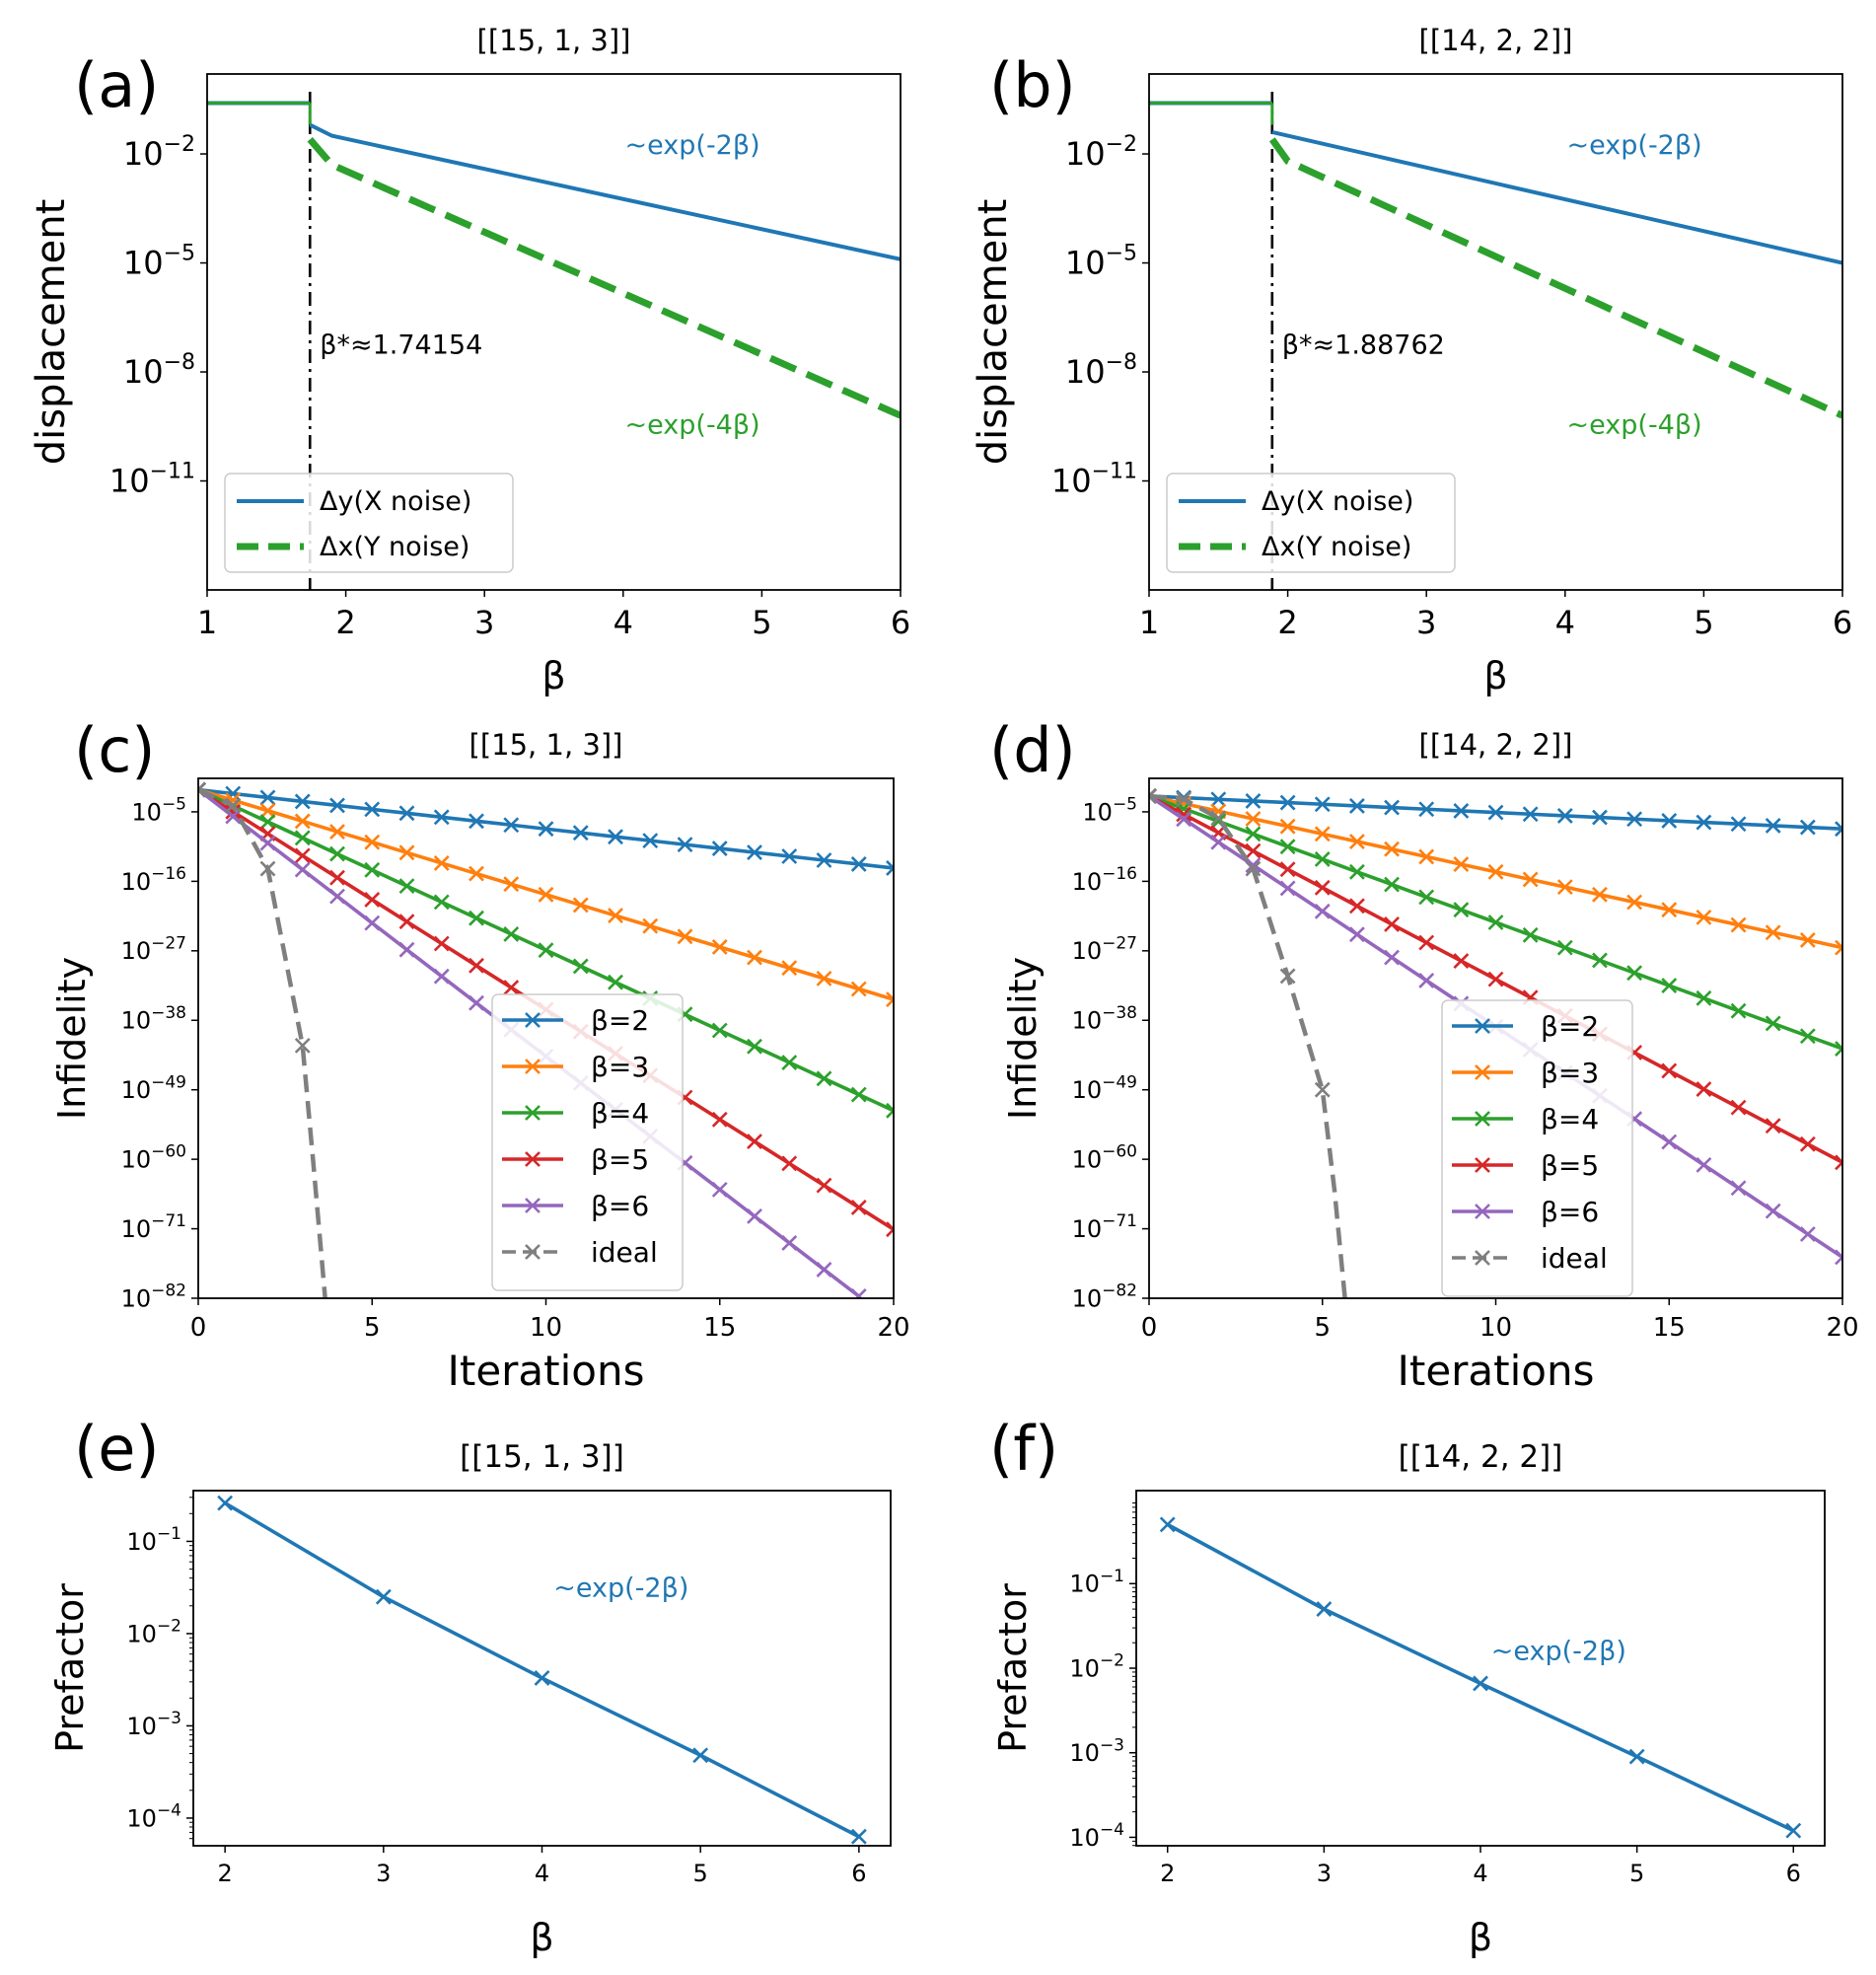 This screenshot has width=1876, height=1975. What do you see at coordinates (369, 523) in the screenshot?
I see `panel-a-legend` at bounding box center [369, 523].